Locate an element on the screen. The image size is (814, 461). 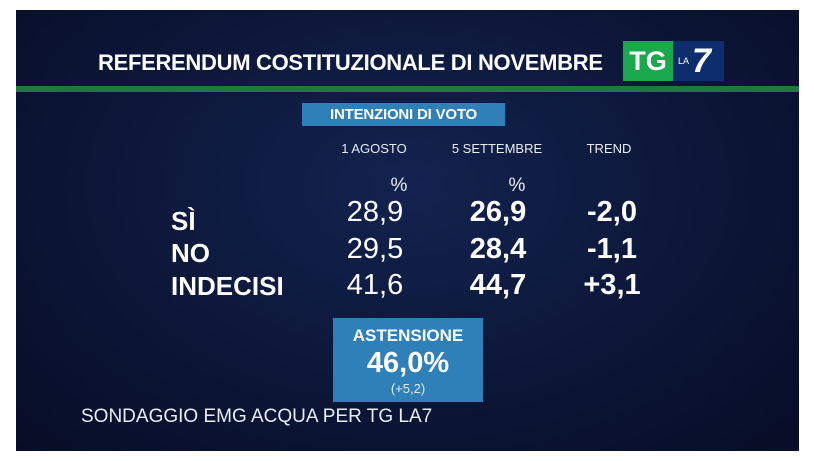
astensione-box: ASTENSIONE 46,0% (+5,2) is located at coordinates (408, 360).